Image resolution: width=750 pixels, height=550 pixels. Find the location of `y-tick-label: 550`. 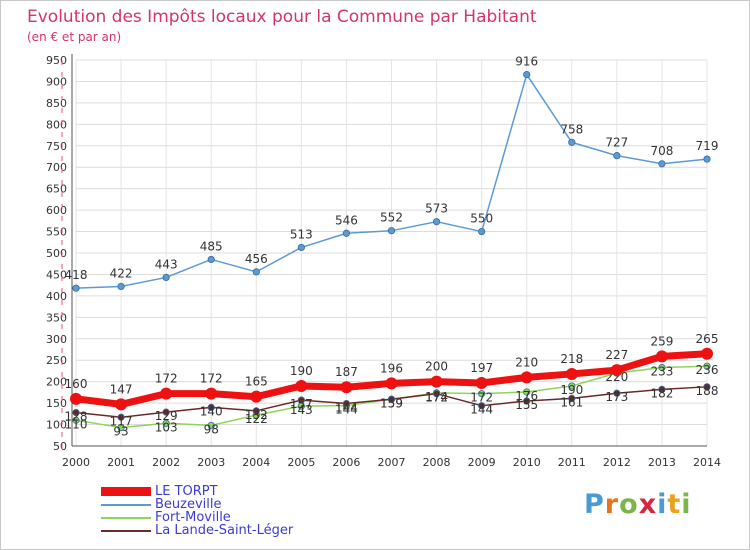

y-tick-label: 550 is located at coordinates (56, 232).